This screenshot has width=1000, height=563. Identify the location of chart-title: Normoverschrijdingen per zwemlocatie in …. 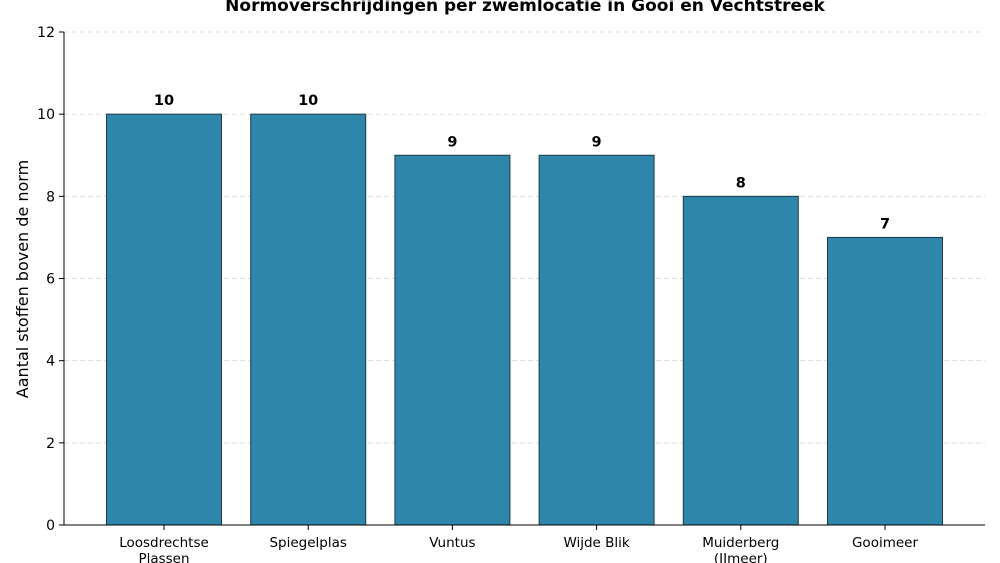
(525, 8).